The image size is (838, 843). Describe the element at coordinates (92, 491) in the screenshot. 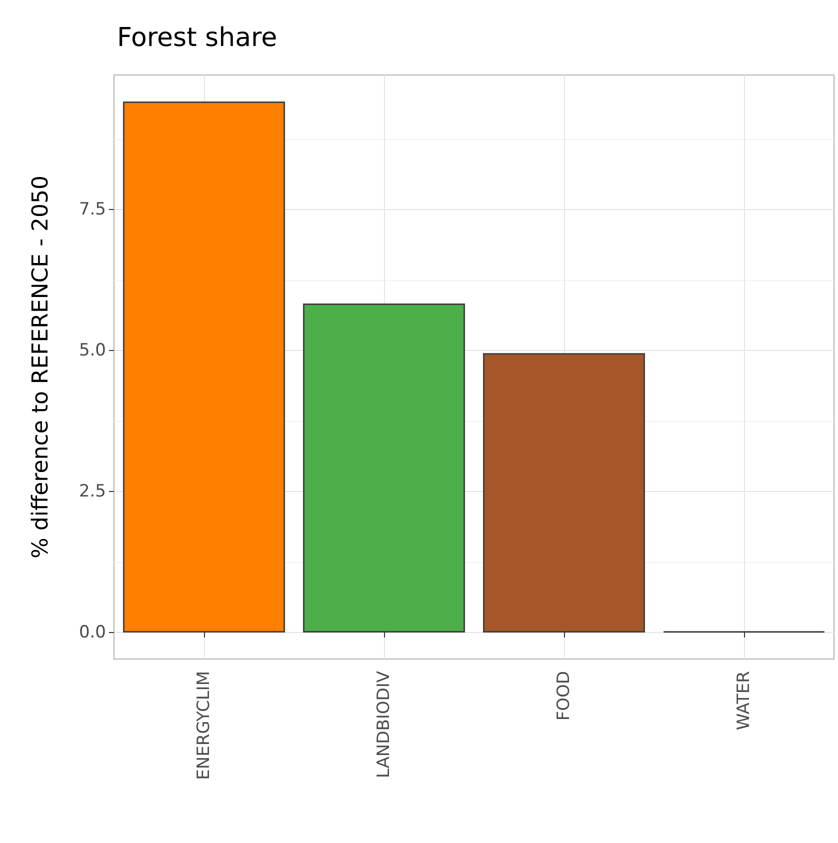

I see `y-tick-label: 2.5` at that location.